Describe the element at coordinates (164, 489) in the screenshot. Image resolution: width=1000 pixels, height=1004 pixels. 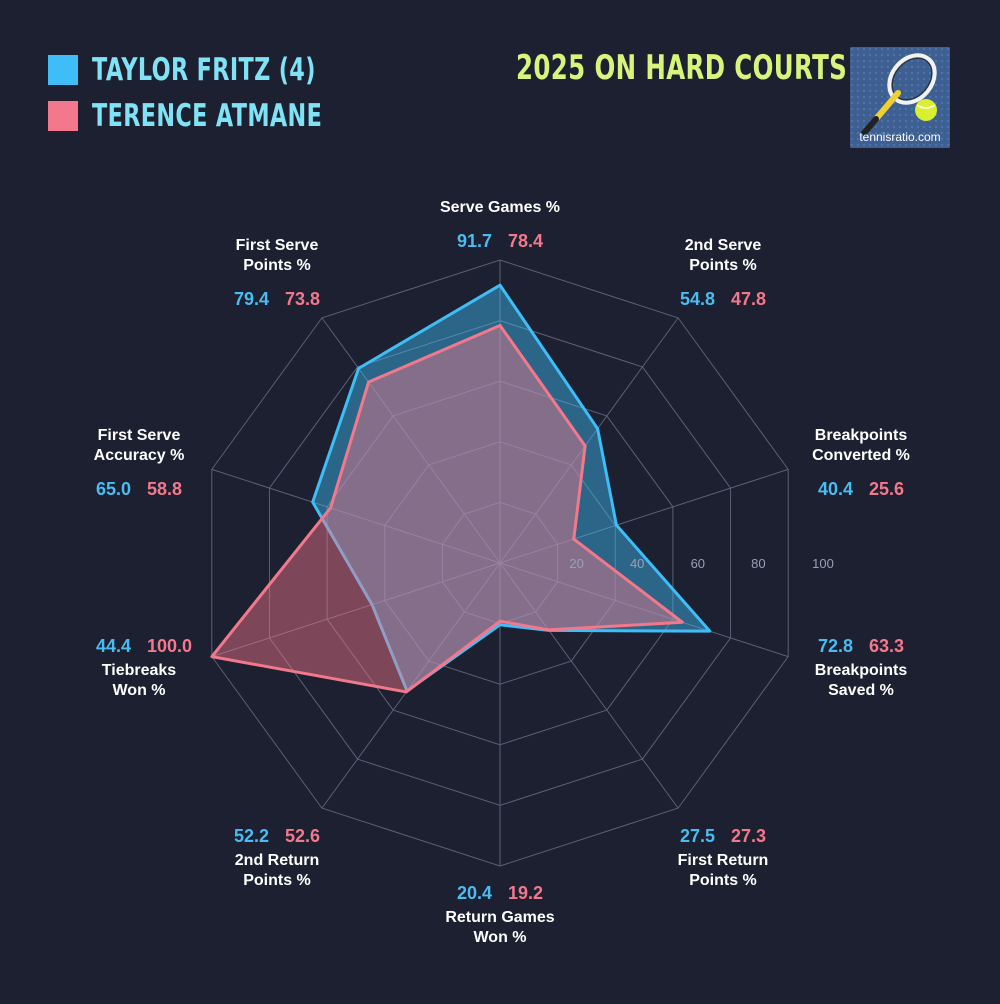
I see `value-label-atmane: 58.8` at that location.